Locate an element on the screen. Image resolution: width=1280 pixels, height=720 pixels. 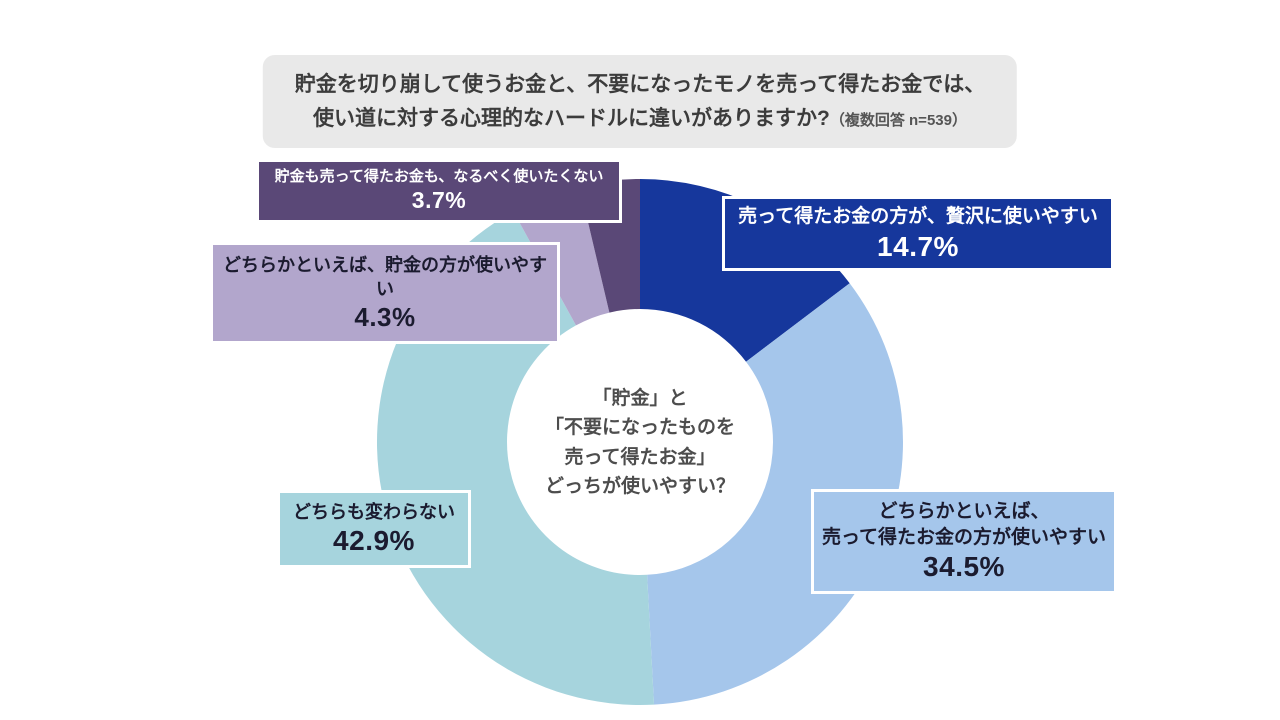
segment-percent: 14.7% is located at coordinates (918, 246).